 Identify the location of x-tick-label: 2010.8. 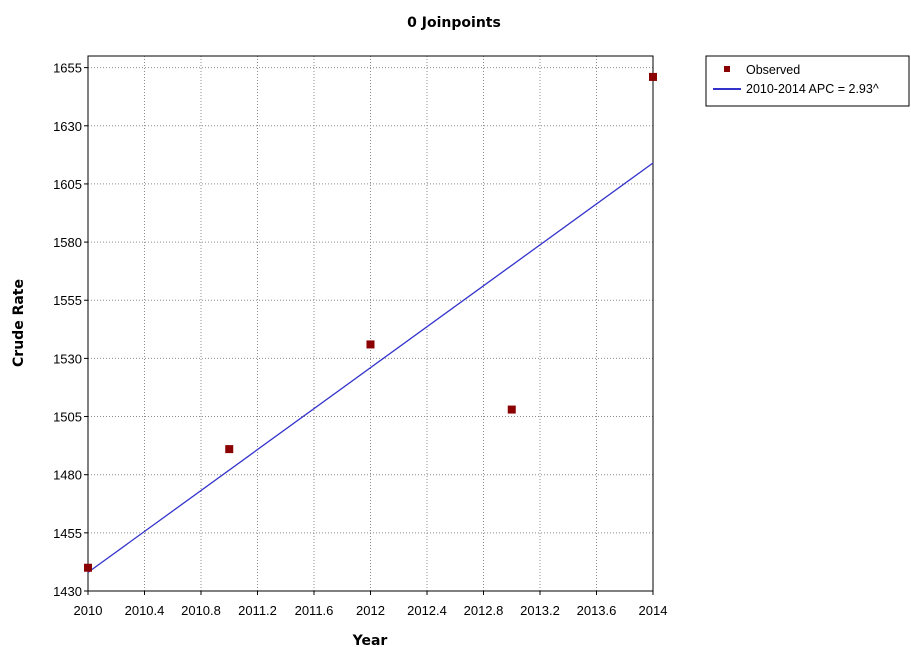
(201, 610).